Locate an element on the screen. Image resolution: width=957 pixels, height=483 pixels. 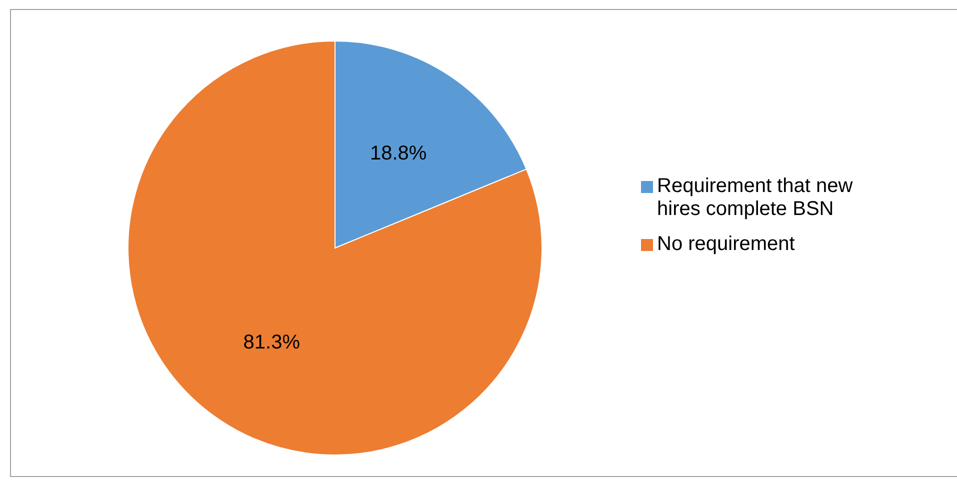
data-label: 81.3% is located at coordinates (271, 343).